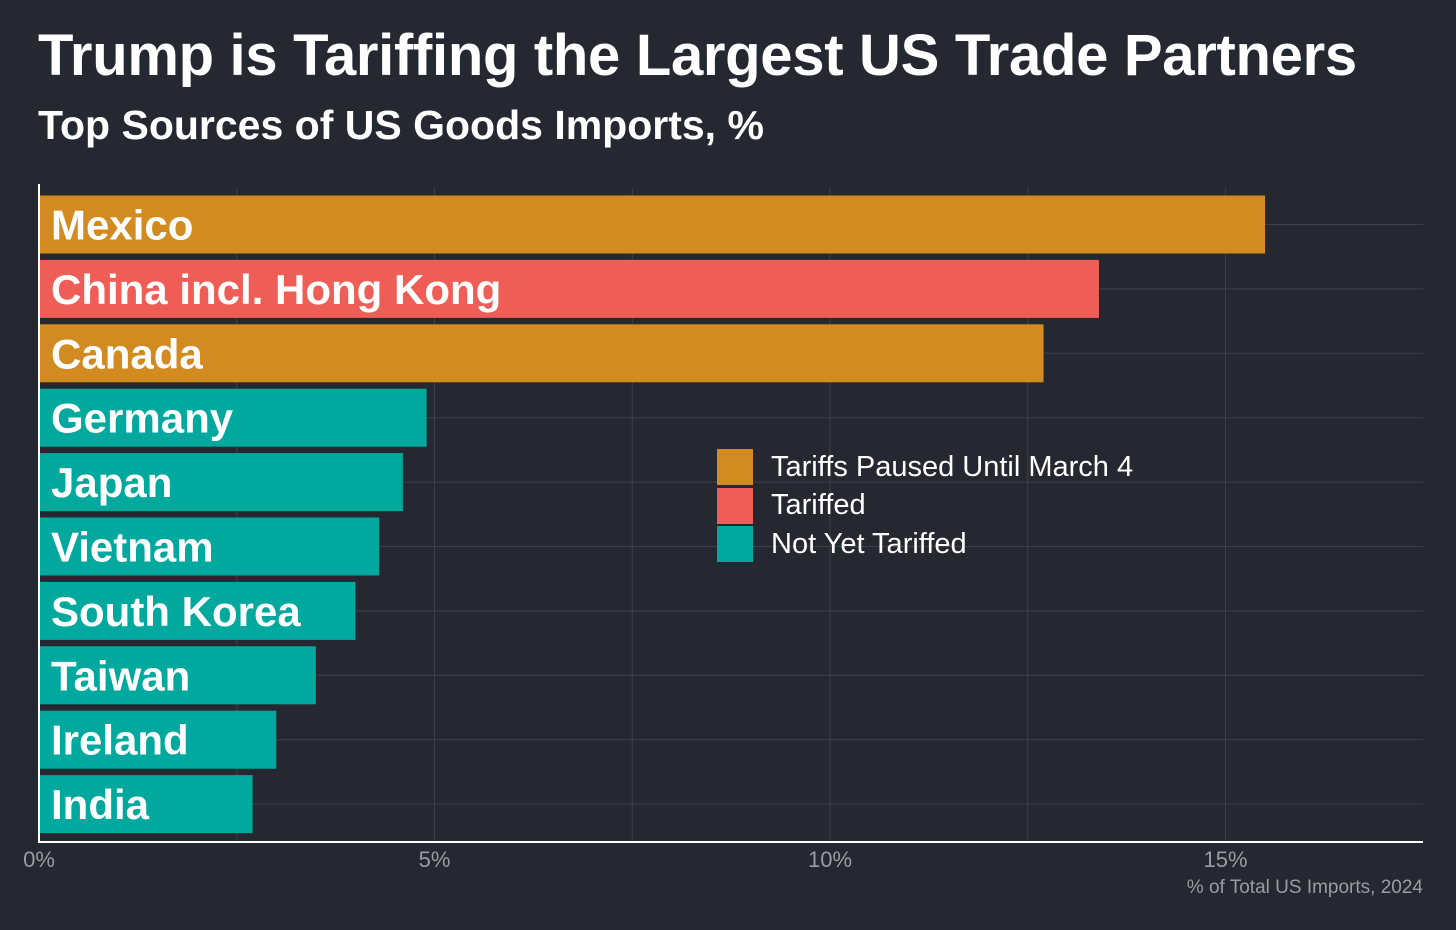 The width and height of the screenshot is (1456, 930). I want to click on bar-label-vietnam: Vietnam, so click(132, 547).